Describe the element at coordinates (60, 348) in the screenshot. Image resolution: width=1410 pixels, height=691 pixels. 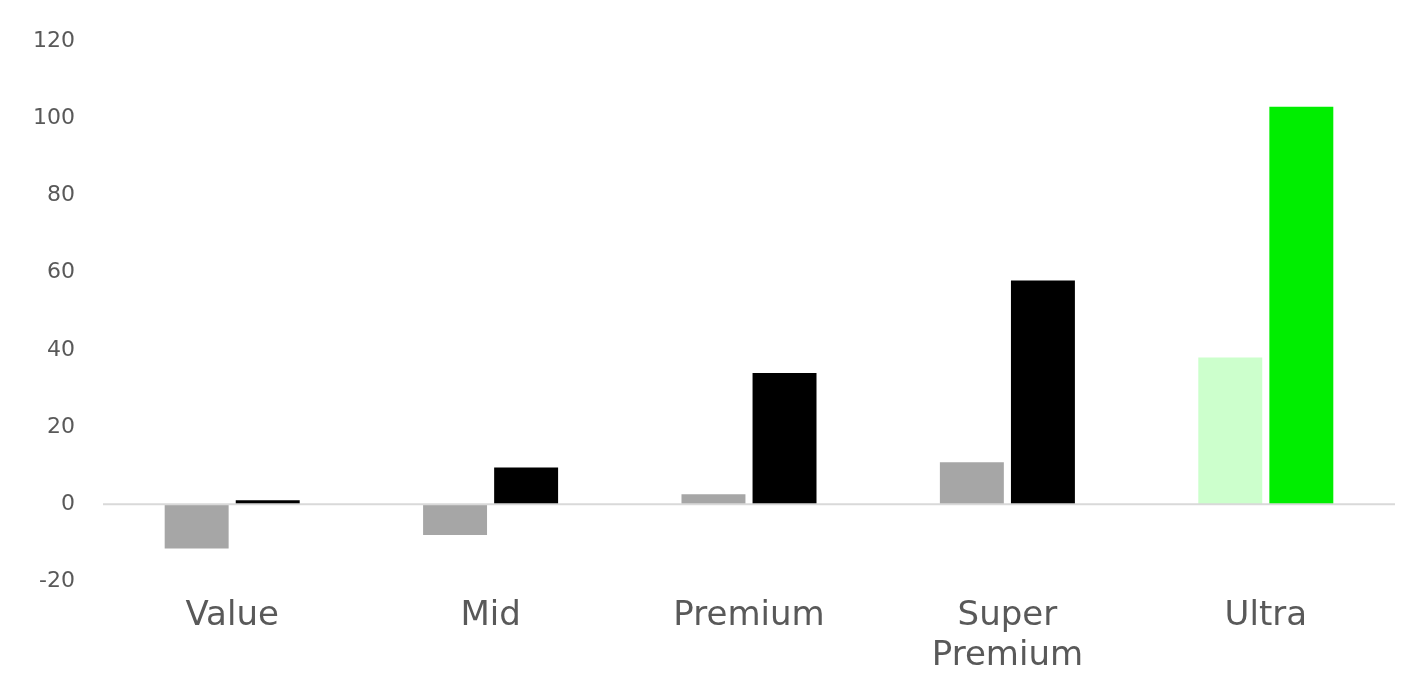
I see `y-tick-label: 40` at that location.